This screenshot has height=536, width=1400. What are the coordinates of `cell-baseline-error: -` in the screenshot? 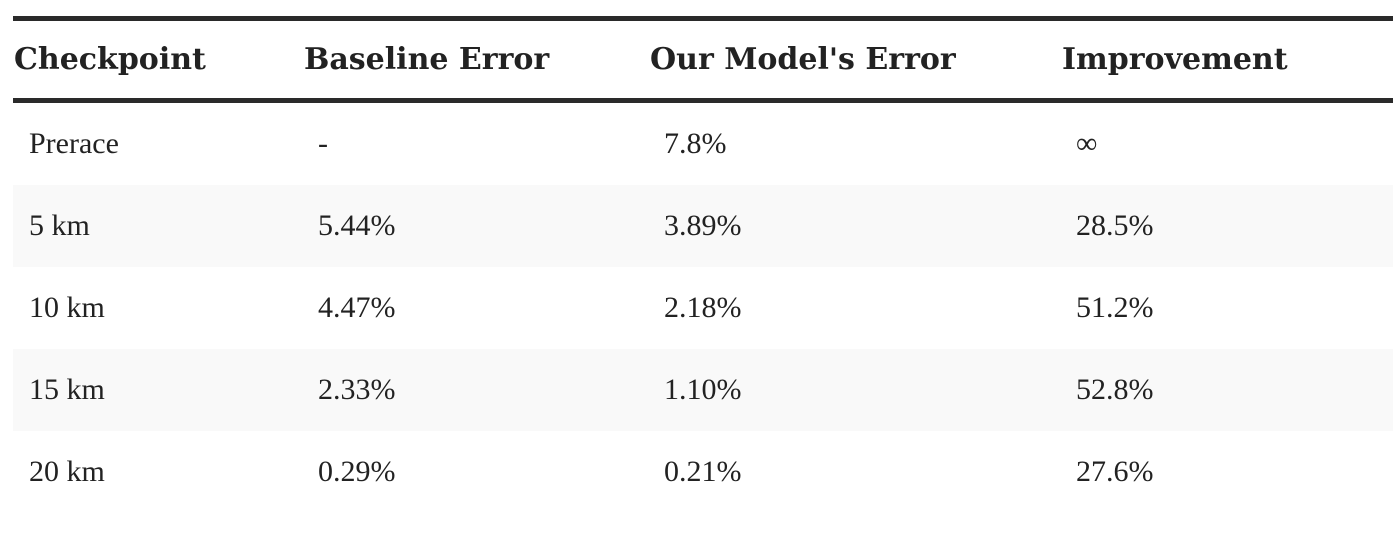 It's located at (323, 143).